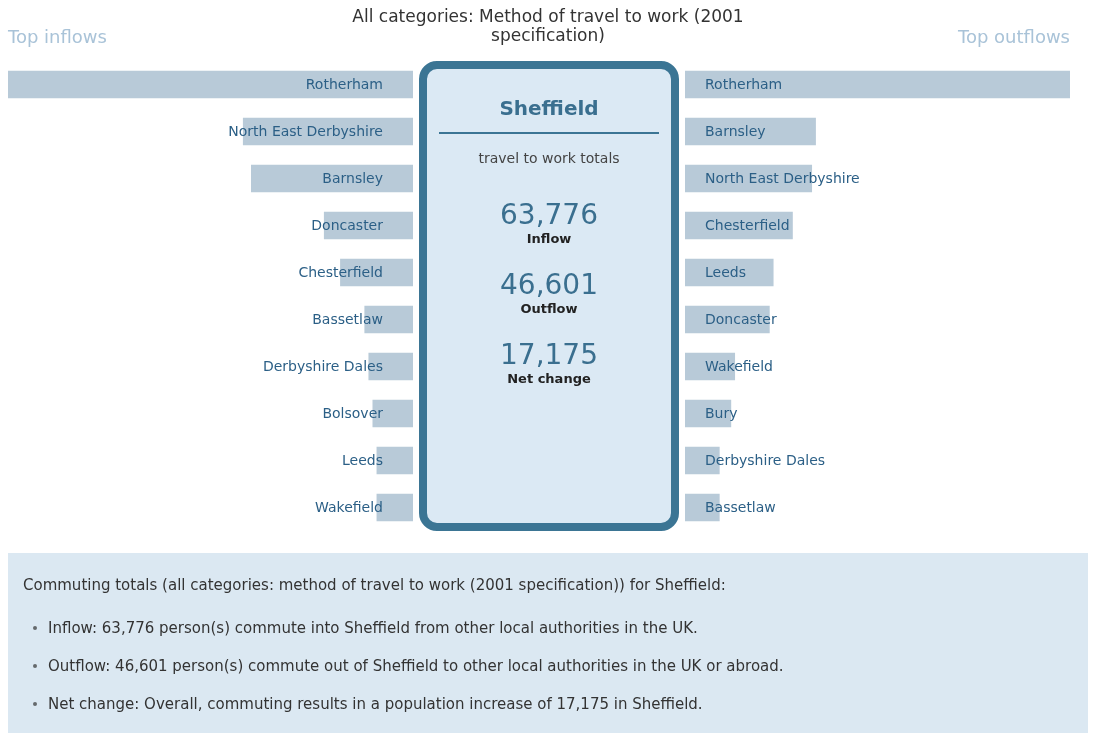 This screenshot has width=1096, height=742. What do you see at coordinates (549, 108) in the screenshot?
I see `text: Sheffield` at bounding box center [549, 108].